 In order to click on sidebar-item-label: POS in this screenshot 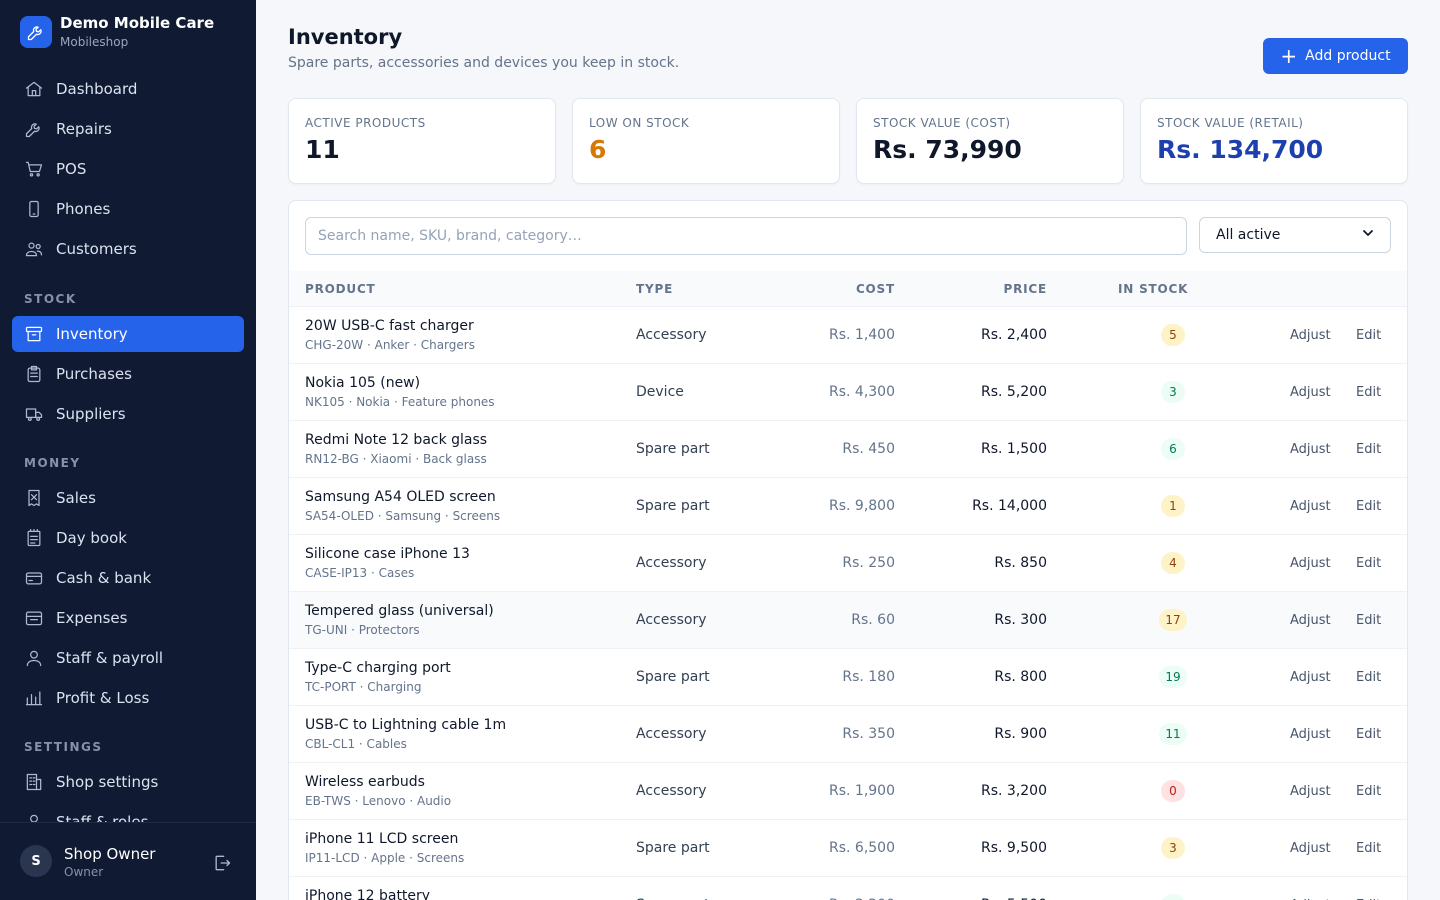, I will do `click(71, 169)`.